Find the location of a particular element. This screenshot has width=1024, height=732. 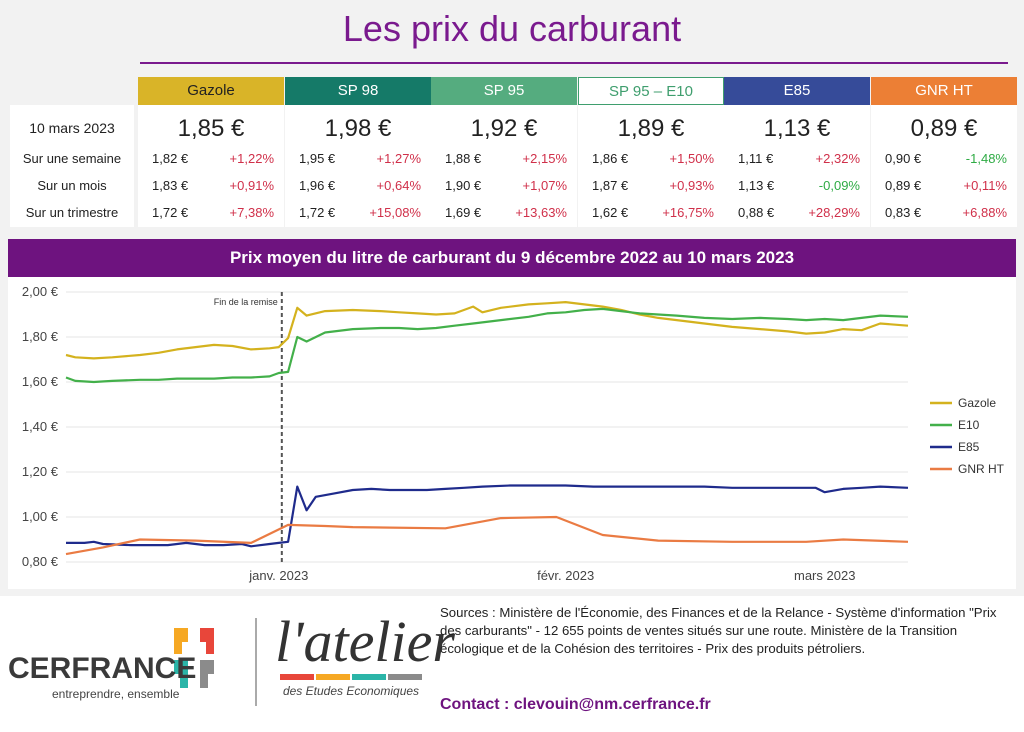

reference-price: 1,83 € is located at coordinates (170, 185).